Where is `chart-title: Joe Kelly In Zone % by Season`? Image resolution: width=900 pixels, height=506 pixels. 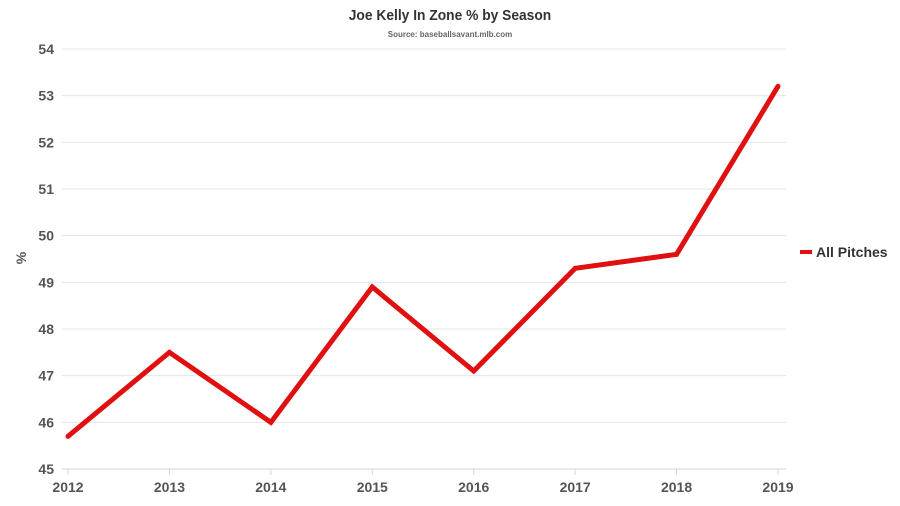
chart-title: Joe Kelly In Zone % by Season is located at coordinates (450, 15).